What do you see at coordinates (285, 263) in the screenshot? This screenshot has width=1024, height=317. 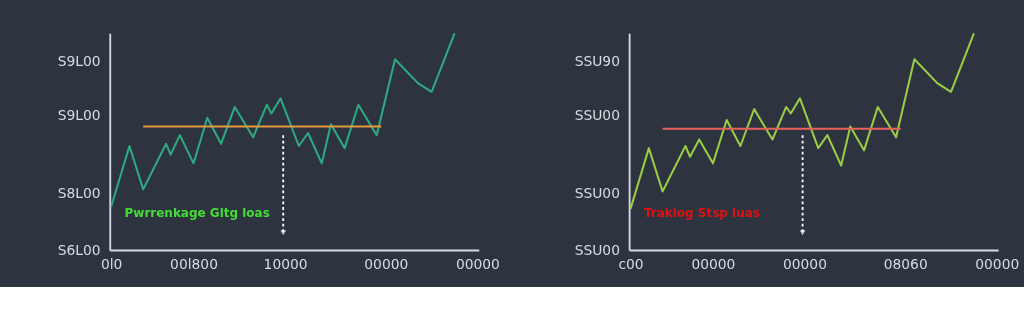 I see `x-tick-label: 10000` at bounding box center [285, 263].